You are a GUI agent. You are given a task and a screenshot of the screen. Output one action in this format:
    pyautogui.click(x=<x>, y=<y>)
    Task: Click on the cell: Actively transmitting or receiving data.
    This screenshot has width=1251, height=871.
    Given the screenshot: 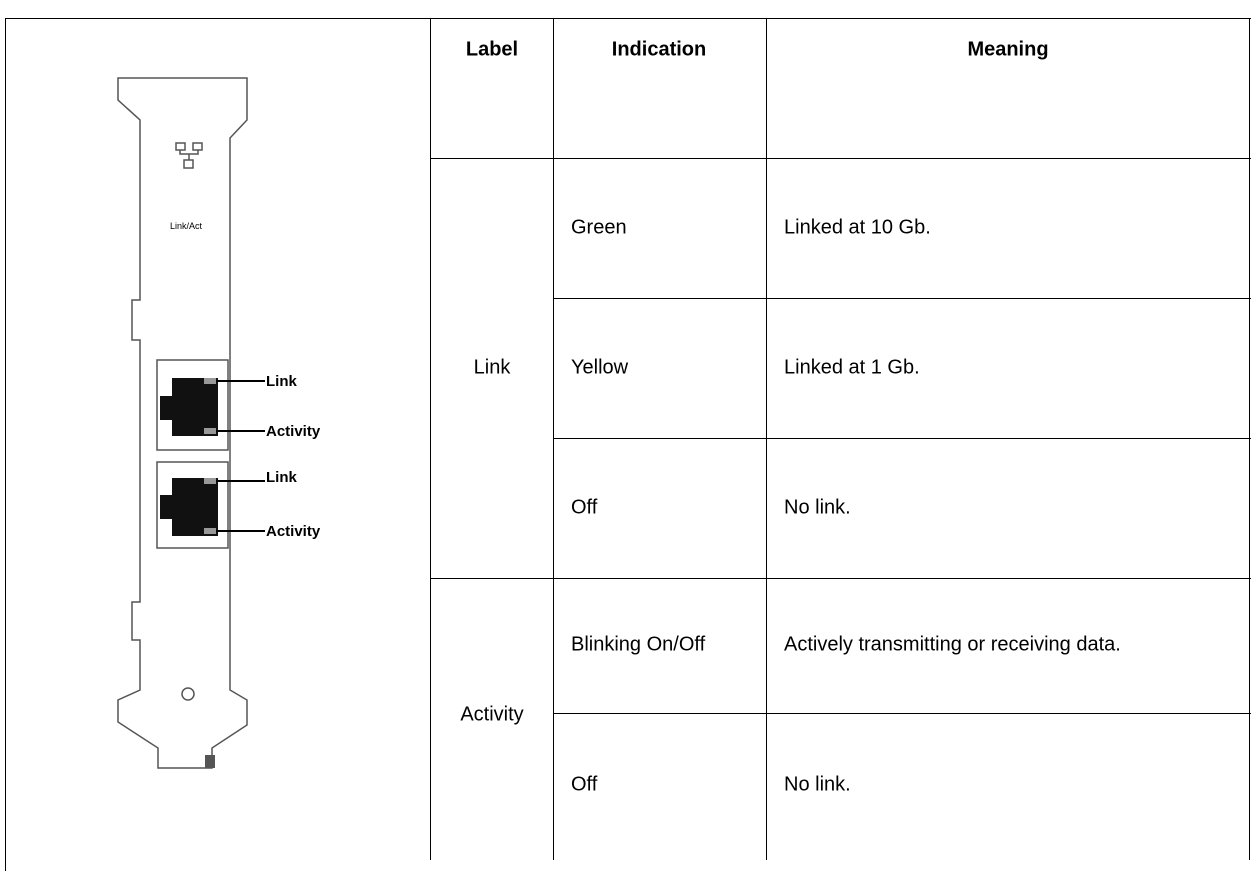 What is the action you would take?
    pyautogui.click(x=952, y=644)
    